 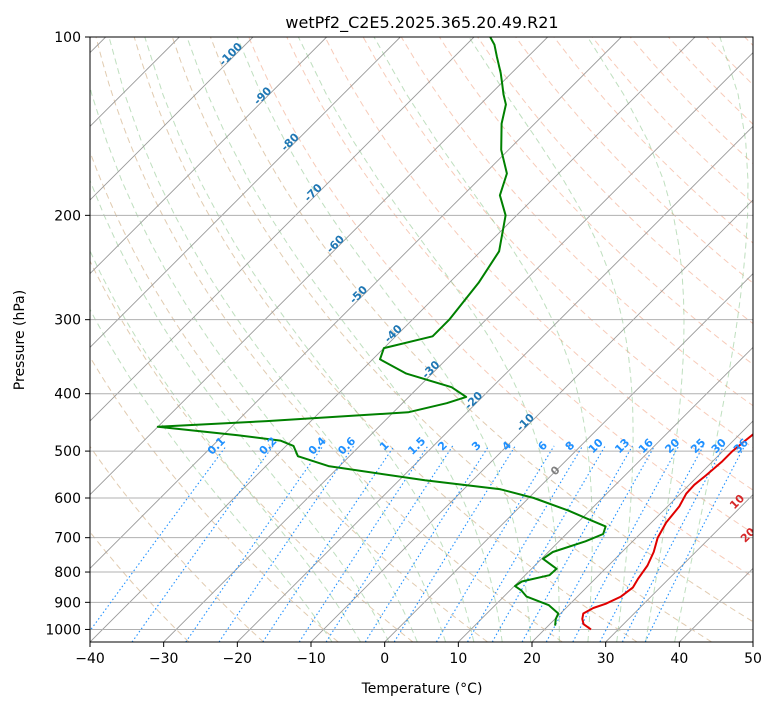 I want to click on x-tick-label: 40, so click(x=679, y=659).